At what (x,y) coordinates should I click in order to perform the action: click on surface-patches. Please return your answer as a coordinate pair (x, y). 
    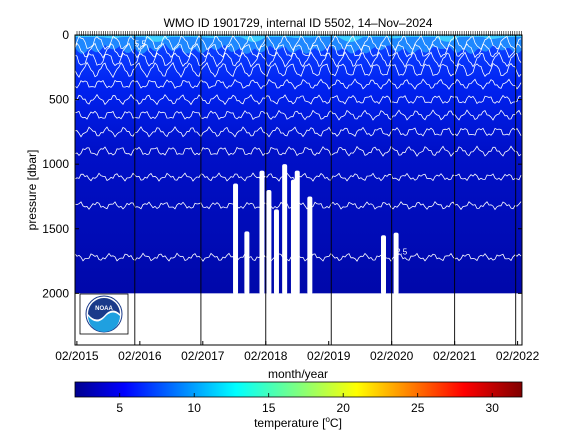
    Looking at the image, I should click on (298, 38).